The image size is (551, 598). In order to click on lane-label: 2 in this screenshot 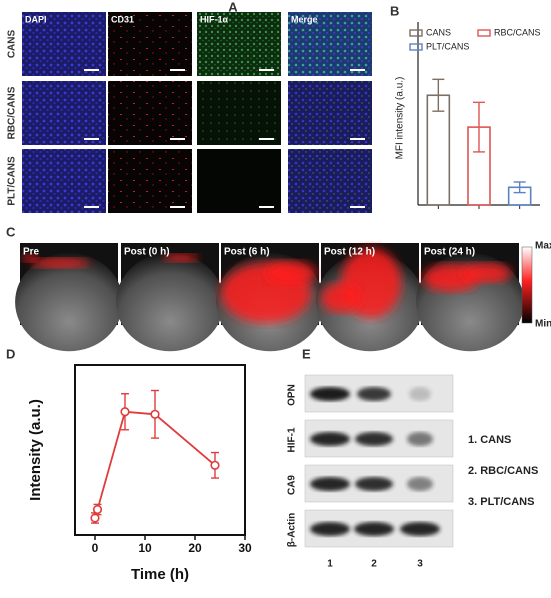, I will do `click(374, 564)`.